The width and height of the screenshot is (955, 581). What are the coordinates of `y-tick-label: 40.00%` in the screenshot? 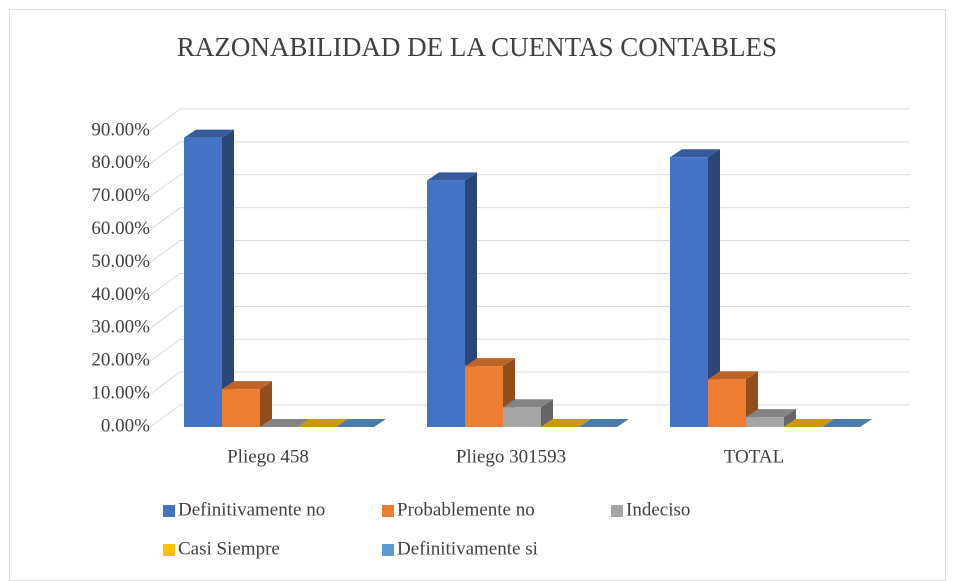 It's located at (120, 294).